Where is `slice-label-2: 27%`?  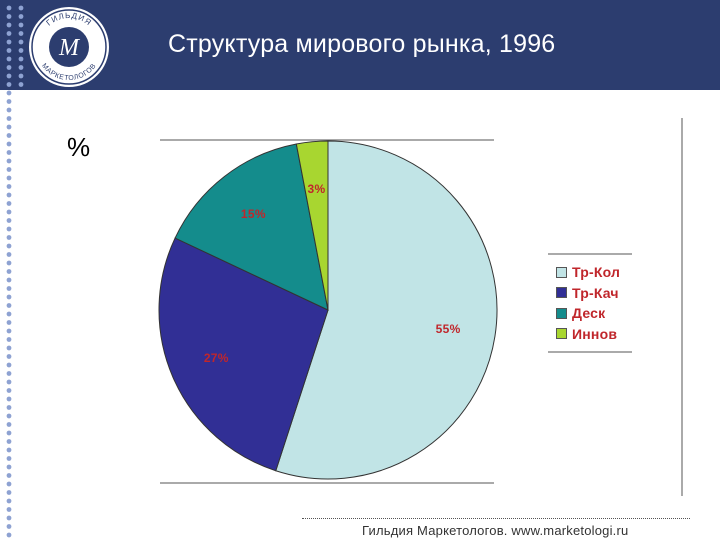
slice-label-2: 27% is located at coordinates (216, 358).